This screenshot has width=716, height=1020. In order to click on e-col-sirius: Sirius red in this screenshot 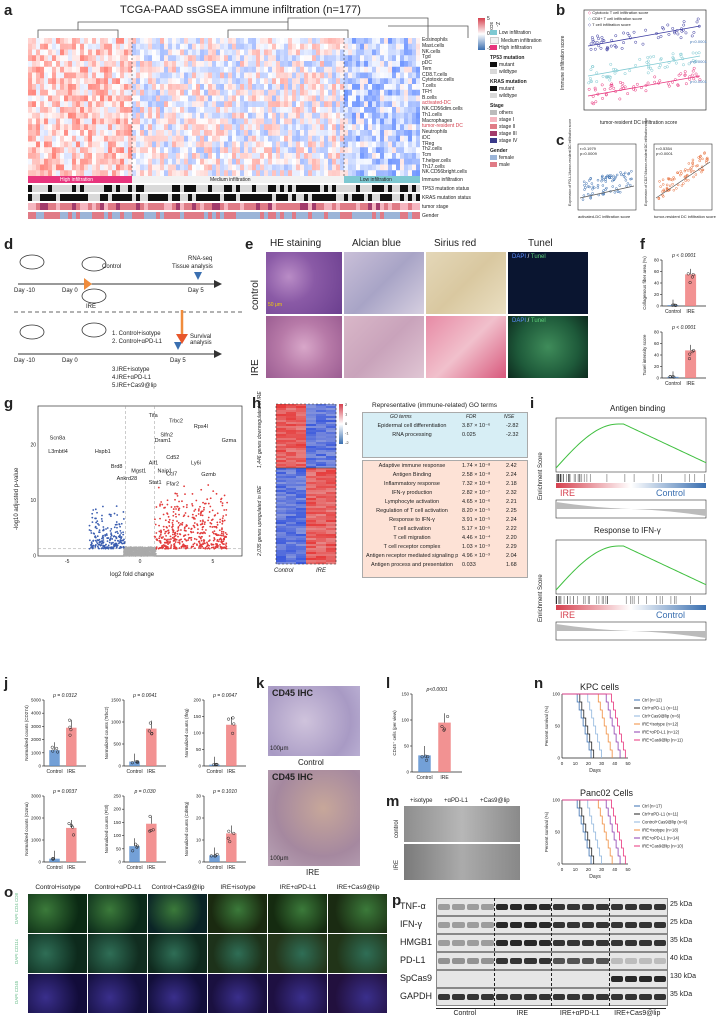, I will do `click(455, 243)`.